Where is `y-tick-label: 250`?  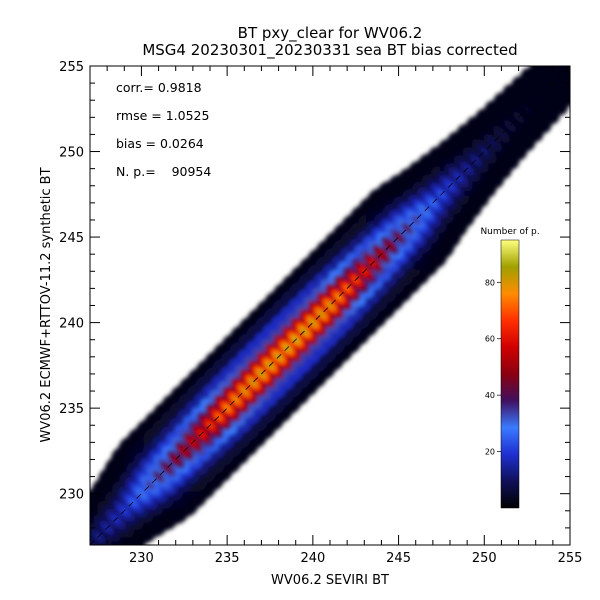 y-tick-label: 250 is located at coordinates (71, 153).